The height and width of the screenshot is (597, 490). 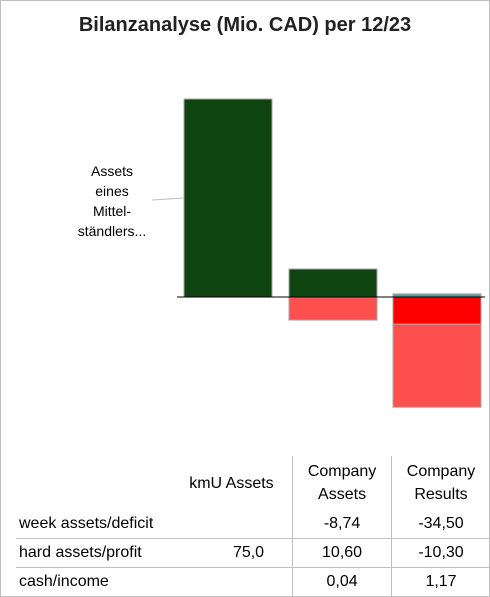 I want to click on table-header-company-results: Company Results, so click(x=440, y=483).